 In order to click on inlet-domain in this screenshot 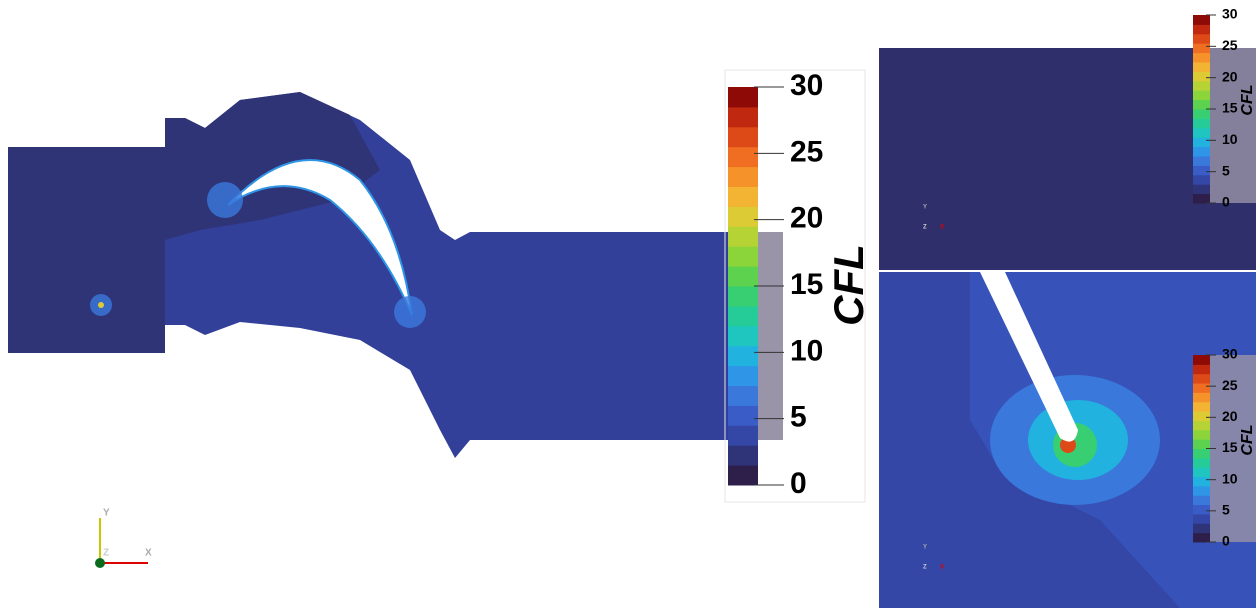, I will do `click(86, 250)`.